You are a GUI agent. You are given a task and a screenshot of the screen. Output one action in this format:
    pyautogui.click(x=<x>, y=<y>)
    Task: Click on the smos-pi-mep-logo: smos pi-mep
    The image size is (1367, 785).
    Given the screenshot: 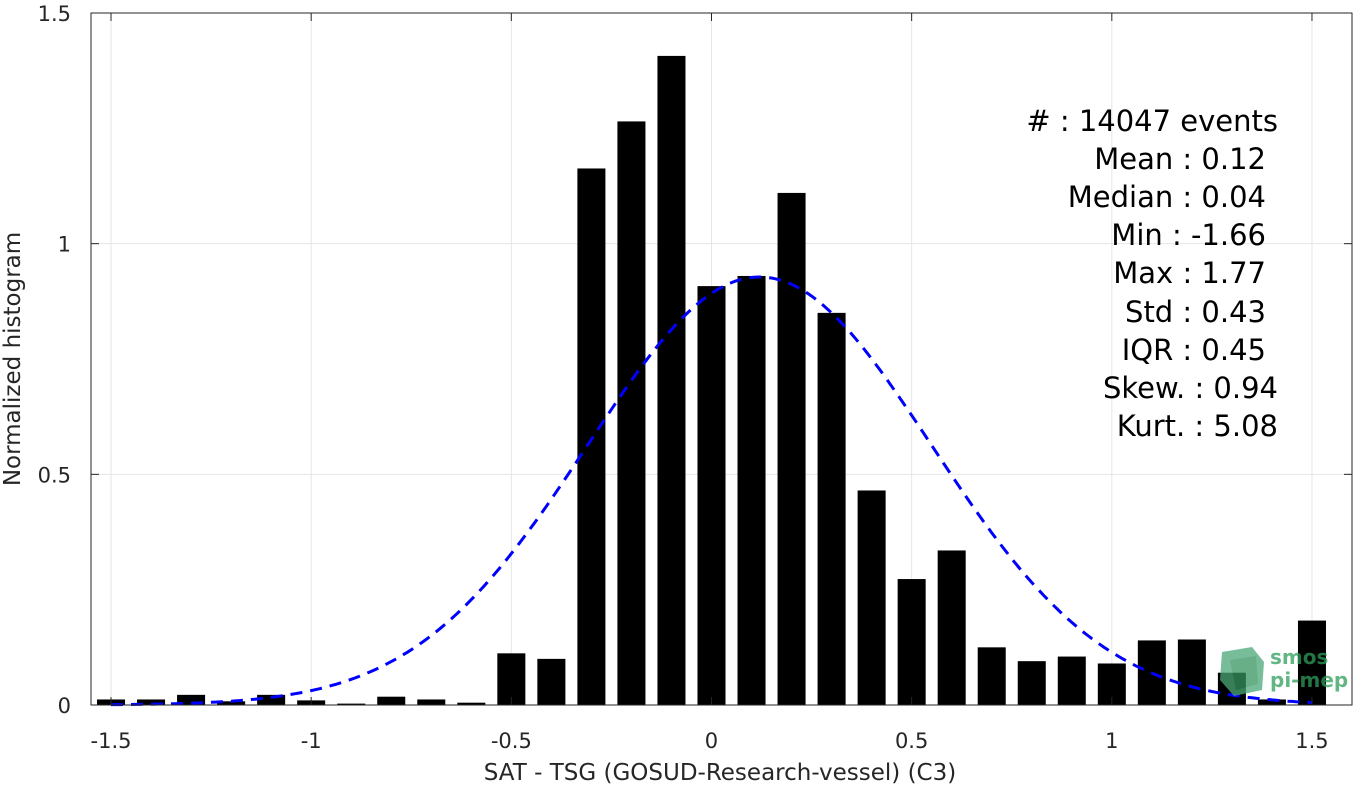 What is the action you would take?
    pyautogui.click(x=1284, y=670)
    